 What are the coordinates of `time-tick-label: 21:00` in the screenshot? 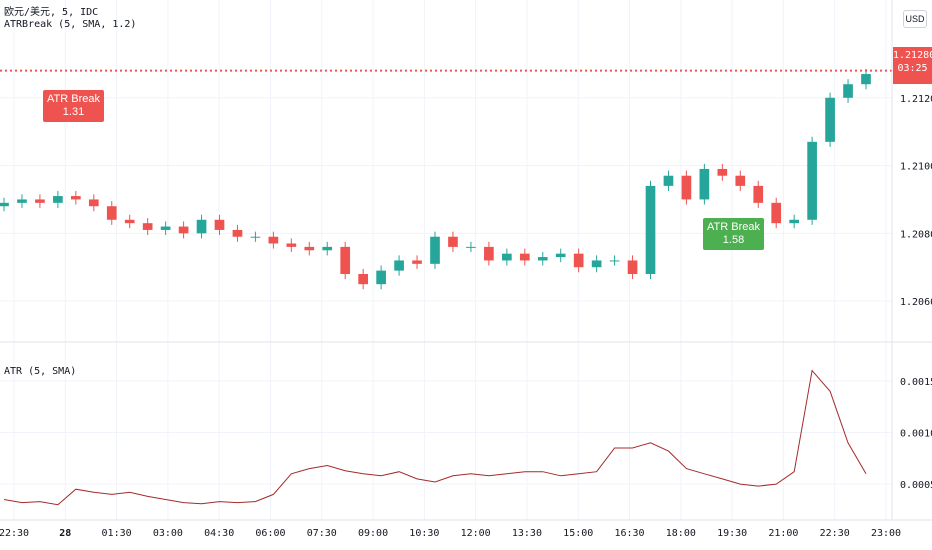 It's located at (783, 533).